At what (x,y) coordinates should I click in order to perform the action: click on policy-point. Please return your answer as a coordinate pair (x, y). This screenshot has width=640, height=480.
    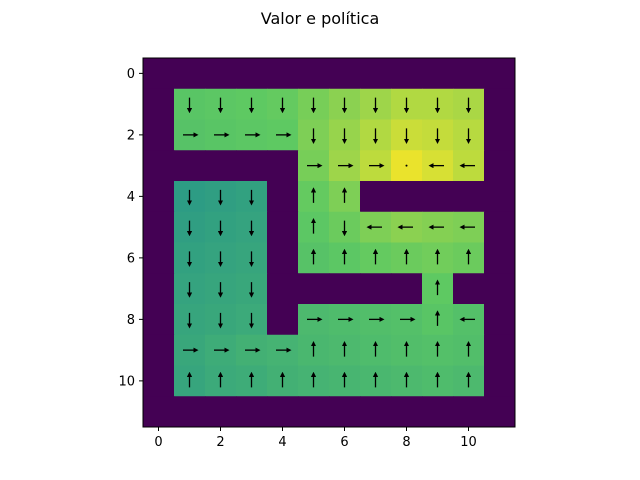
    Looking at the image, I should click on (406, 165).